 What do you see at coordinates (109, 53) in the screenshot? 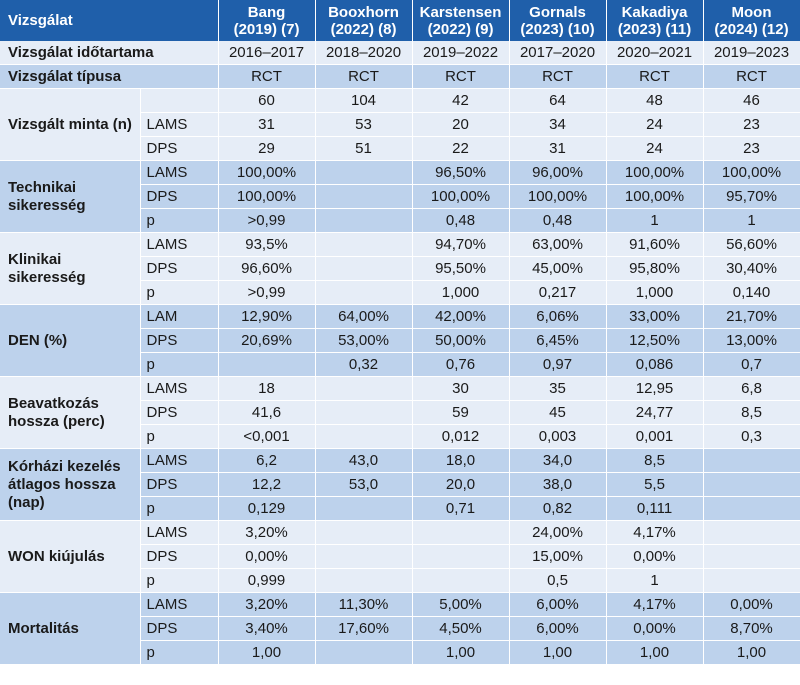
I see `row-label: Vizsgálat időtartama` at bounding box center [109, 53].